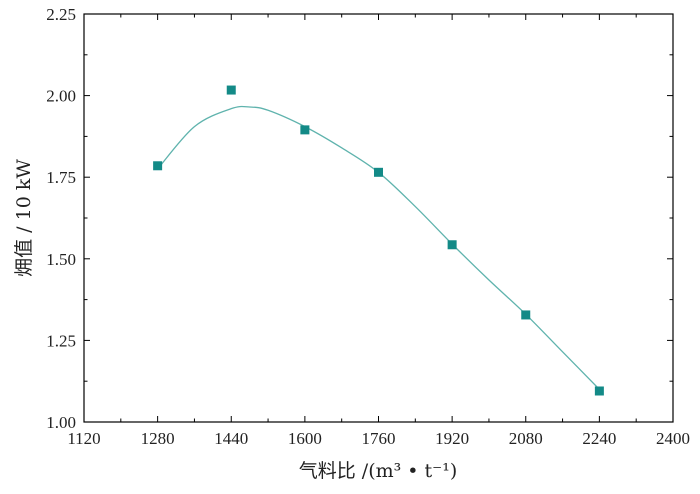 The image size is (700, 494). What do you see at coordinates (673, 438) in the screenshot?
I see `x-tick-label: 2400` at bounding box center [673, 438].